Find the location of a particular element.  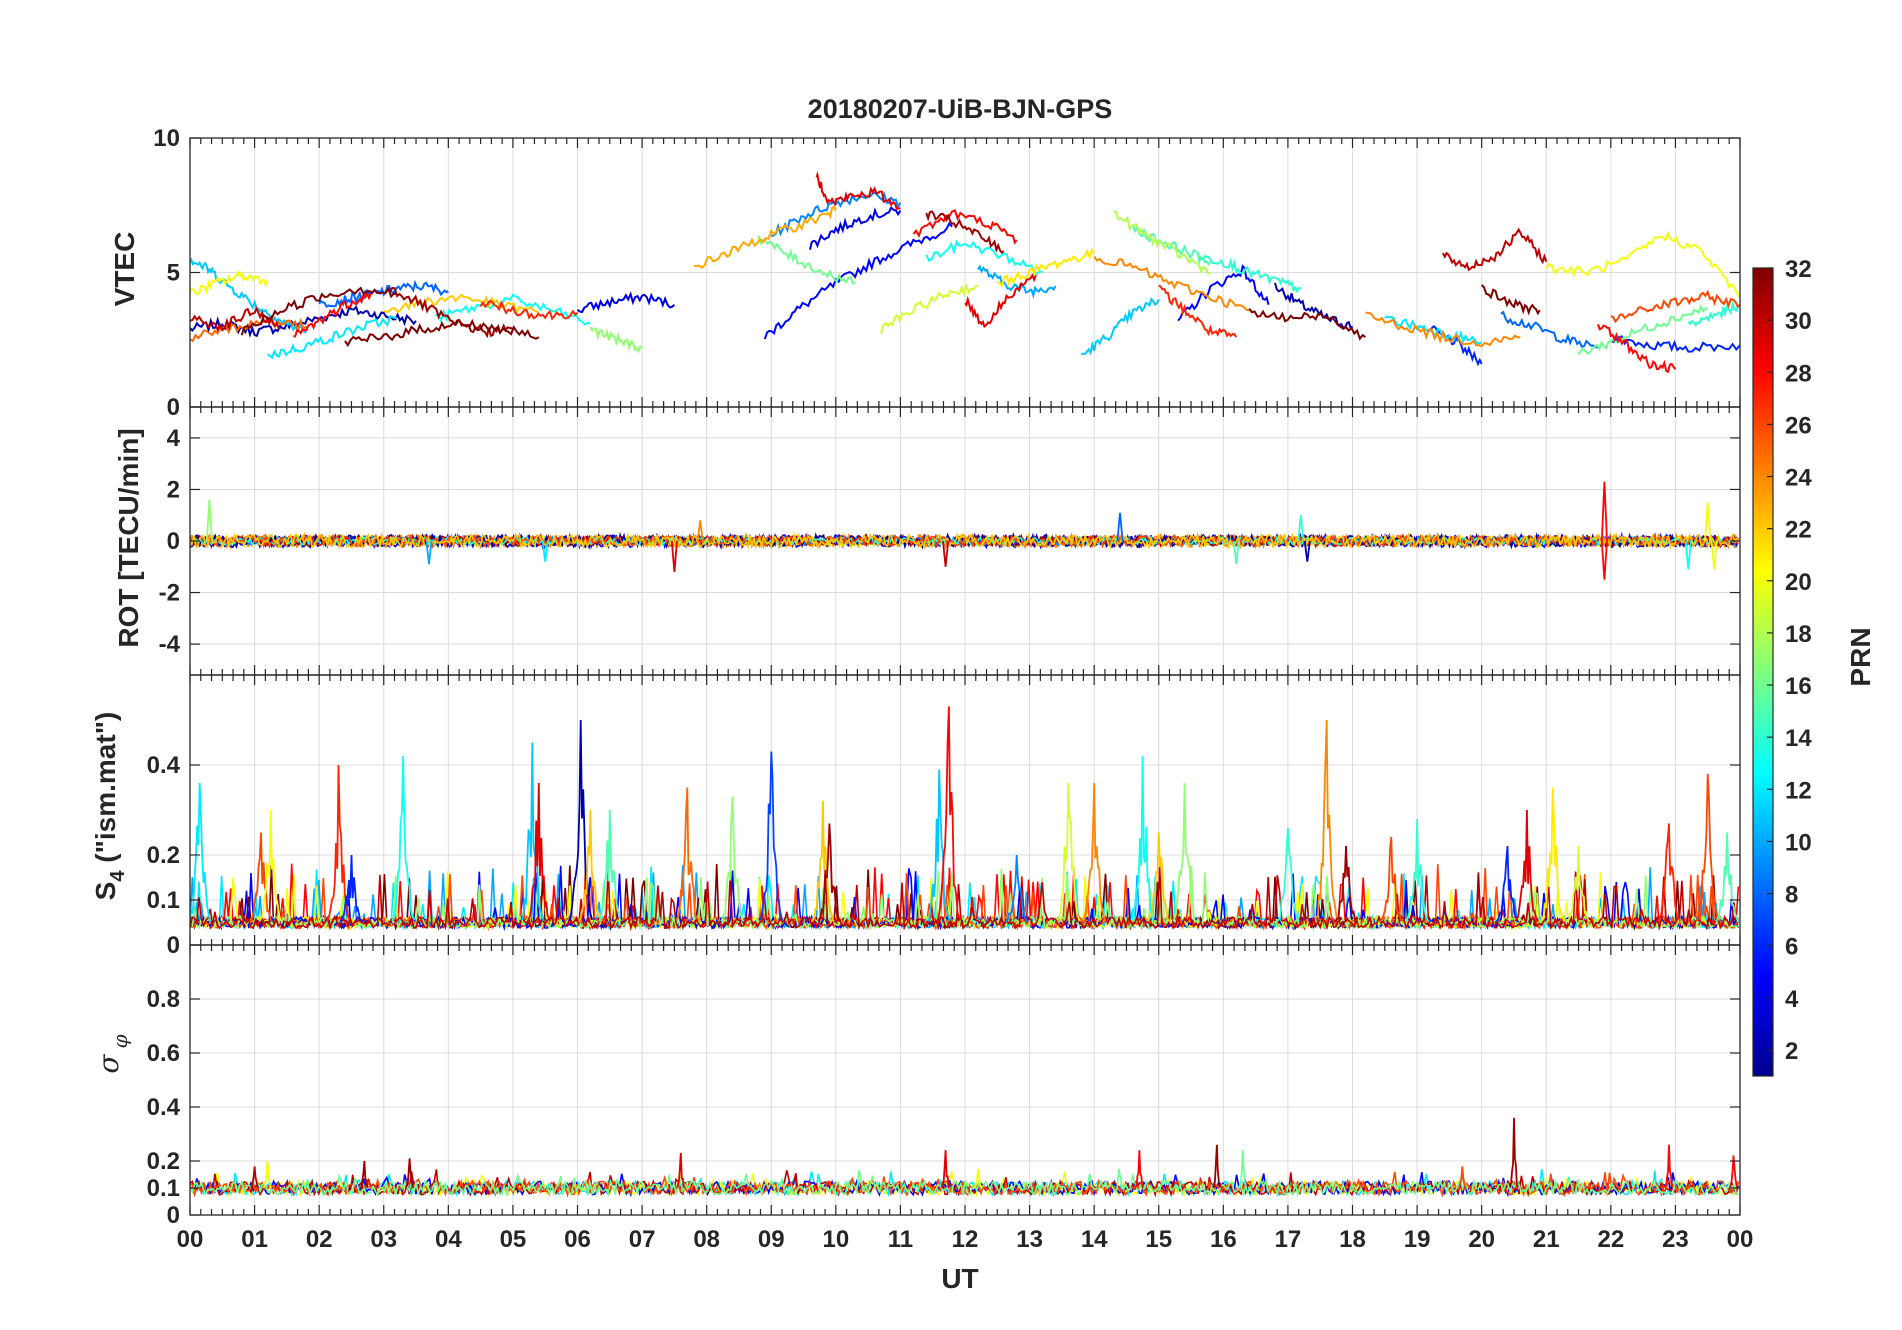

colorbar-tick-label: 6 is located at coordinates (1791, 947).